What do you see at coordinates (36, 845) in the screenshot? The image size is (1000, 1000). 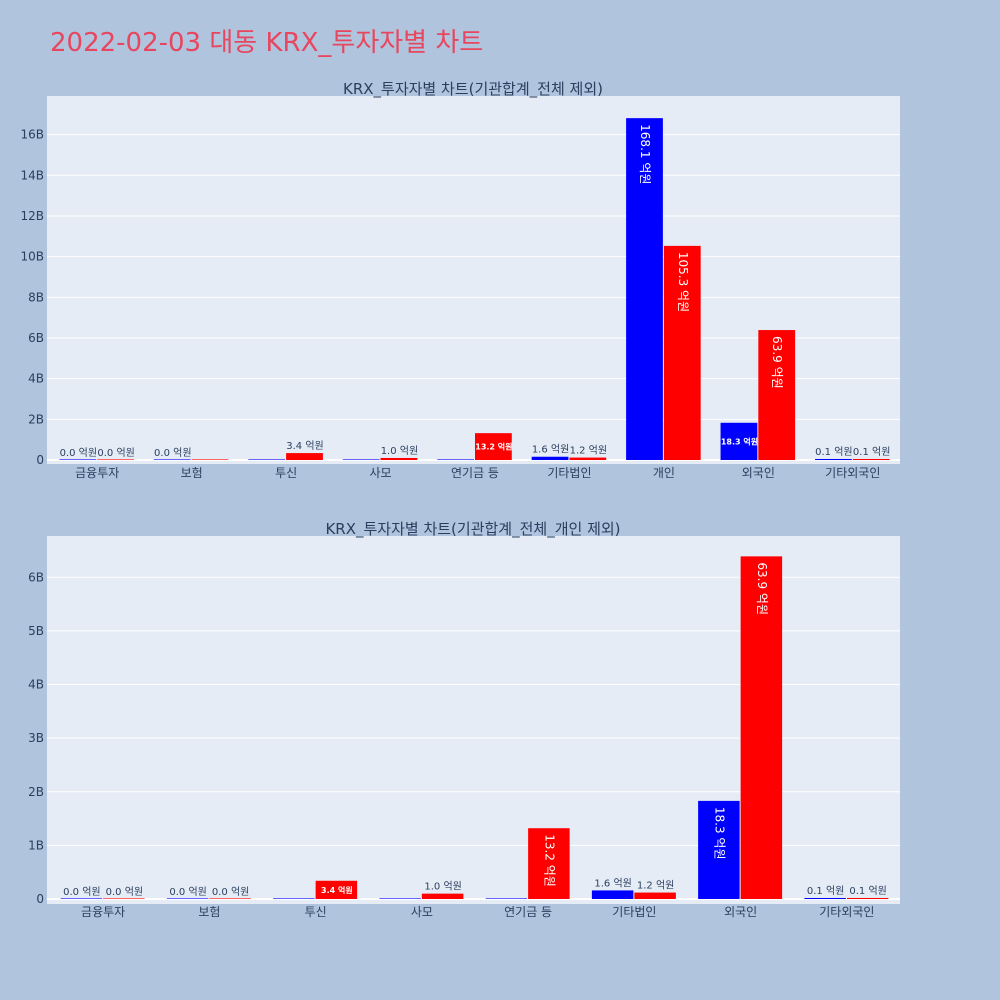 I see `y-tick-label: 1B` at bounding box center [36, 845].